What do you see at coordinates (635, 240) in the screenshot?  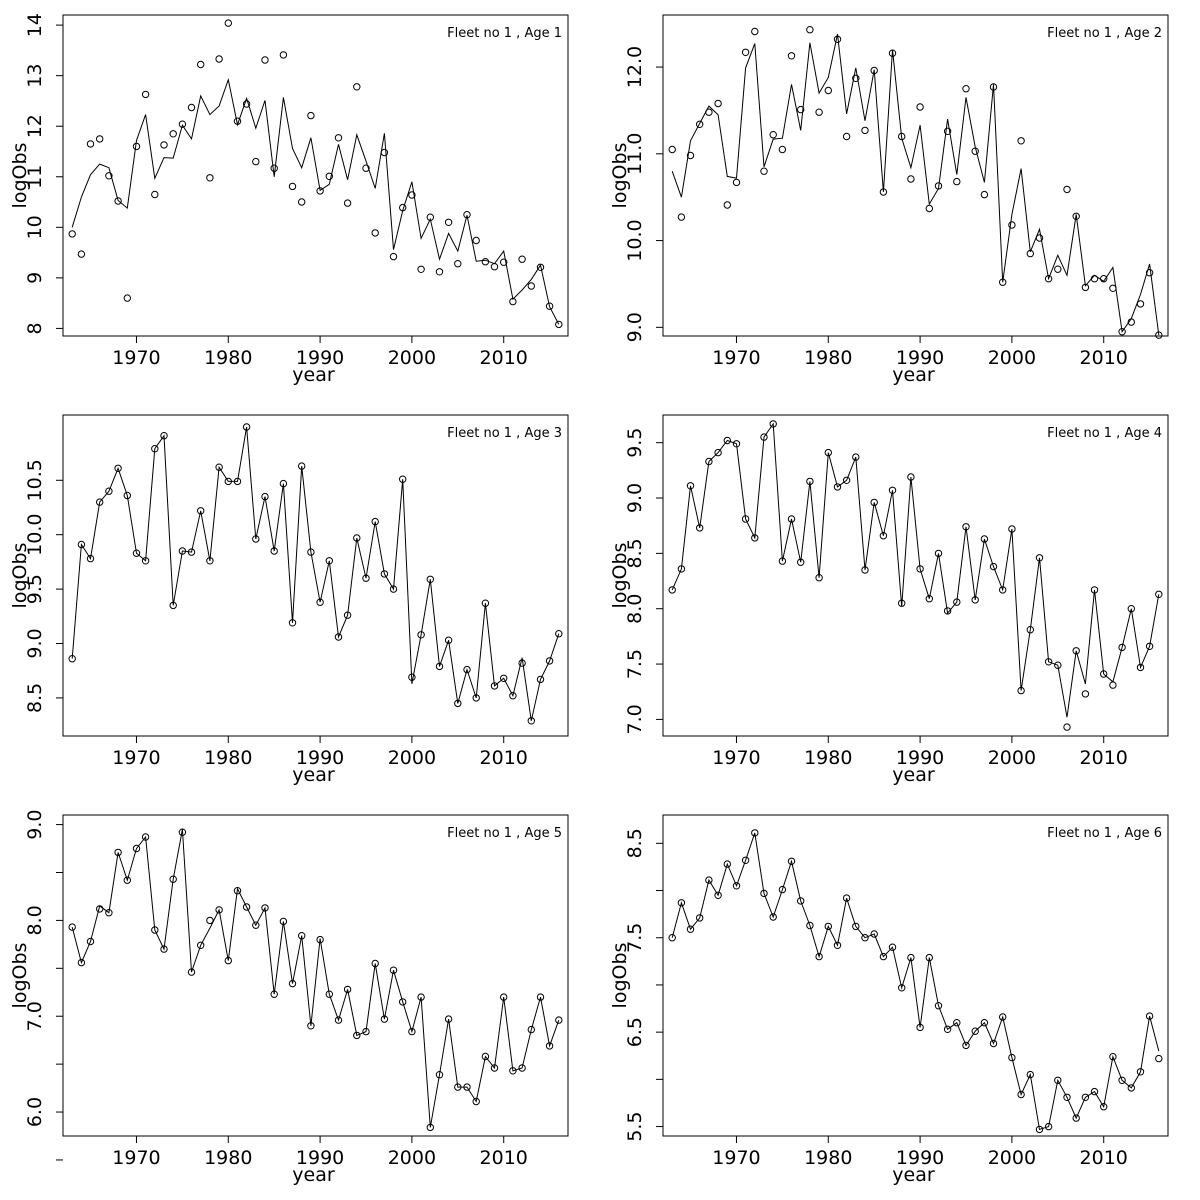 I see `y-tick-label: 10.0` at bounding box center [635, 240].